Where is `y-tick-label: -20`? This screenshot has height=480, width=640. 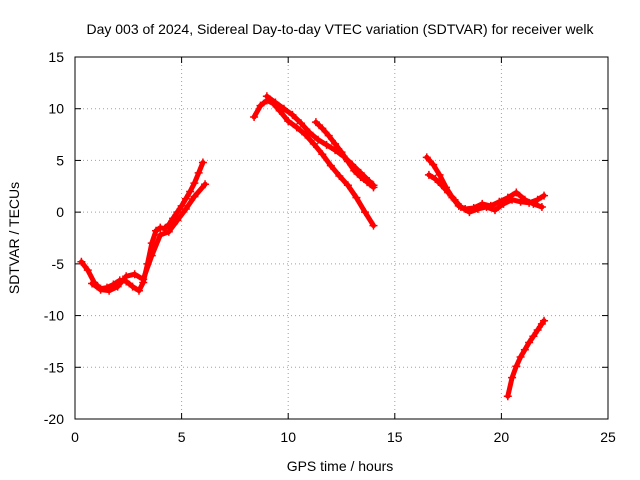 y-tick-label: -20 is located at coordinates (54, 419).